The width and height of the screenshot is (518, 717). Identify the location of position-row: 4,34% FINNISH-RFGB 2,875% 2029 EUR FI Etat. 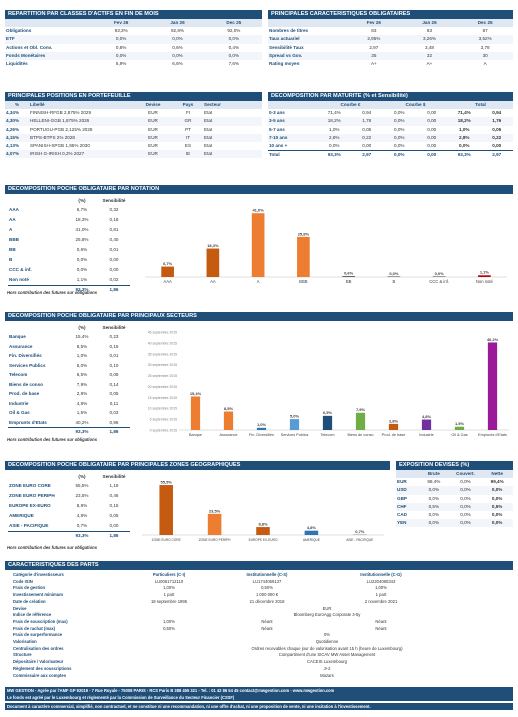
(133, 113).